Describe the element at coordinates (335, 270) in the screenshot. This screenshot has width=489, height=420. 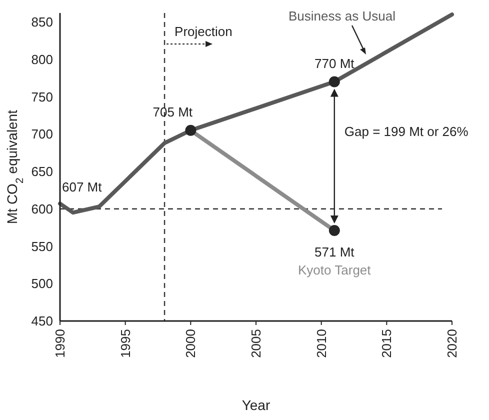
I see `text: Kyoto Target` at that location.